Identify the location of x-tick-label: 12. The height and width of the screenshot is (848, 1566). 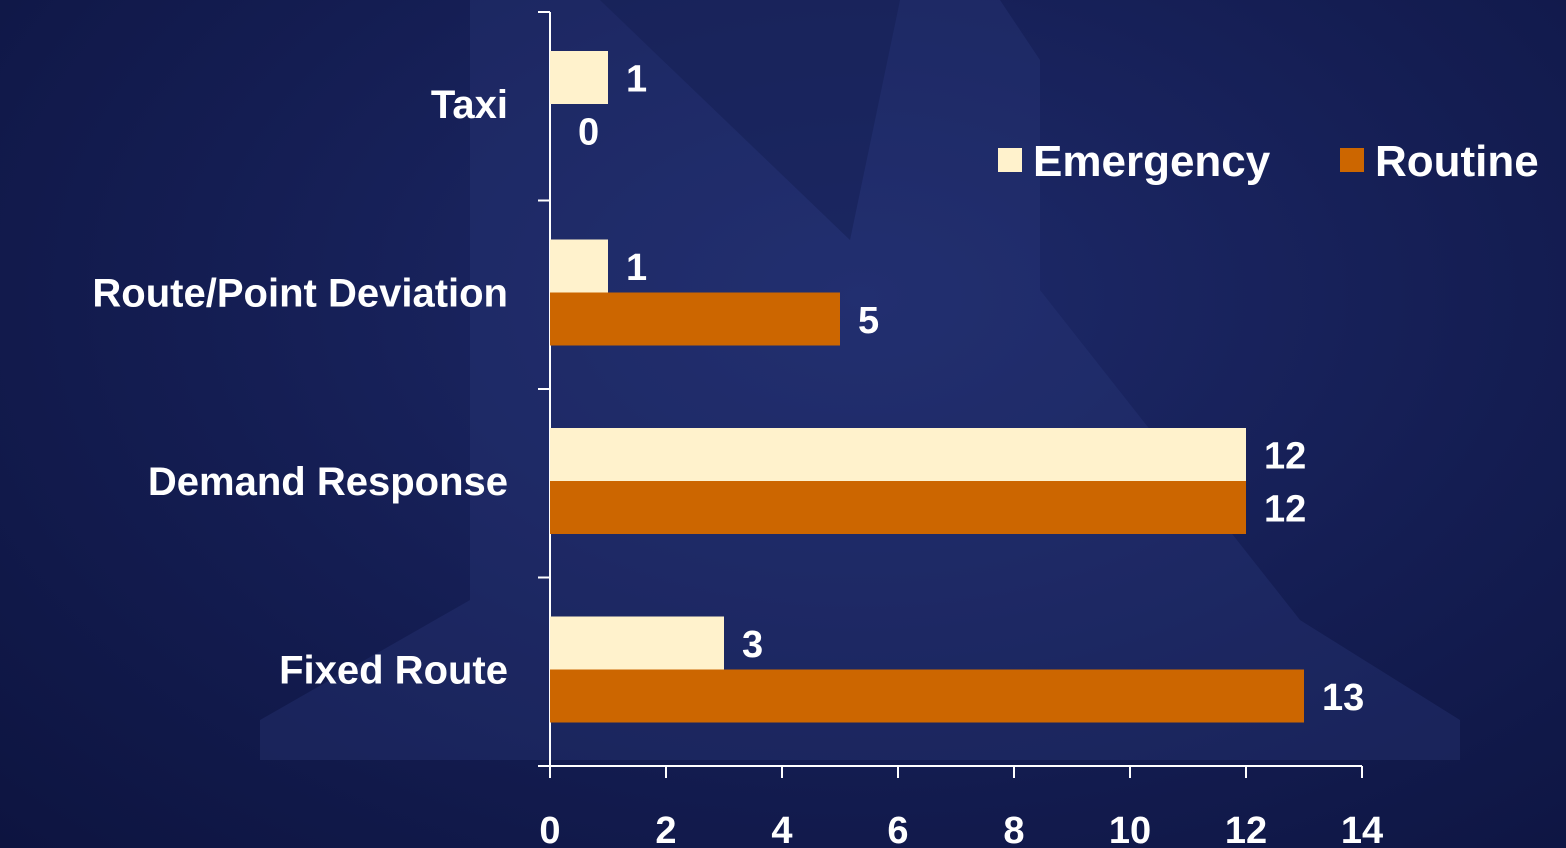
(1246, 829).